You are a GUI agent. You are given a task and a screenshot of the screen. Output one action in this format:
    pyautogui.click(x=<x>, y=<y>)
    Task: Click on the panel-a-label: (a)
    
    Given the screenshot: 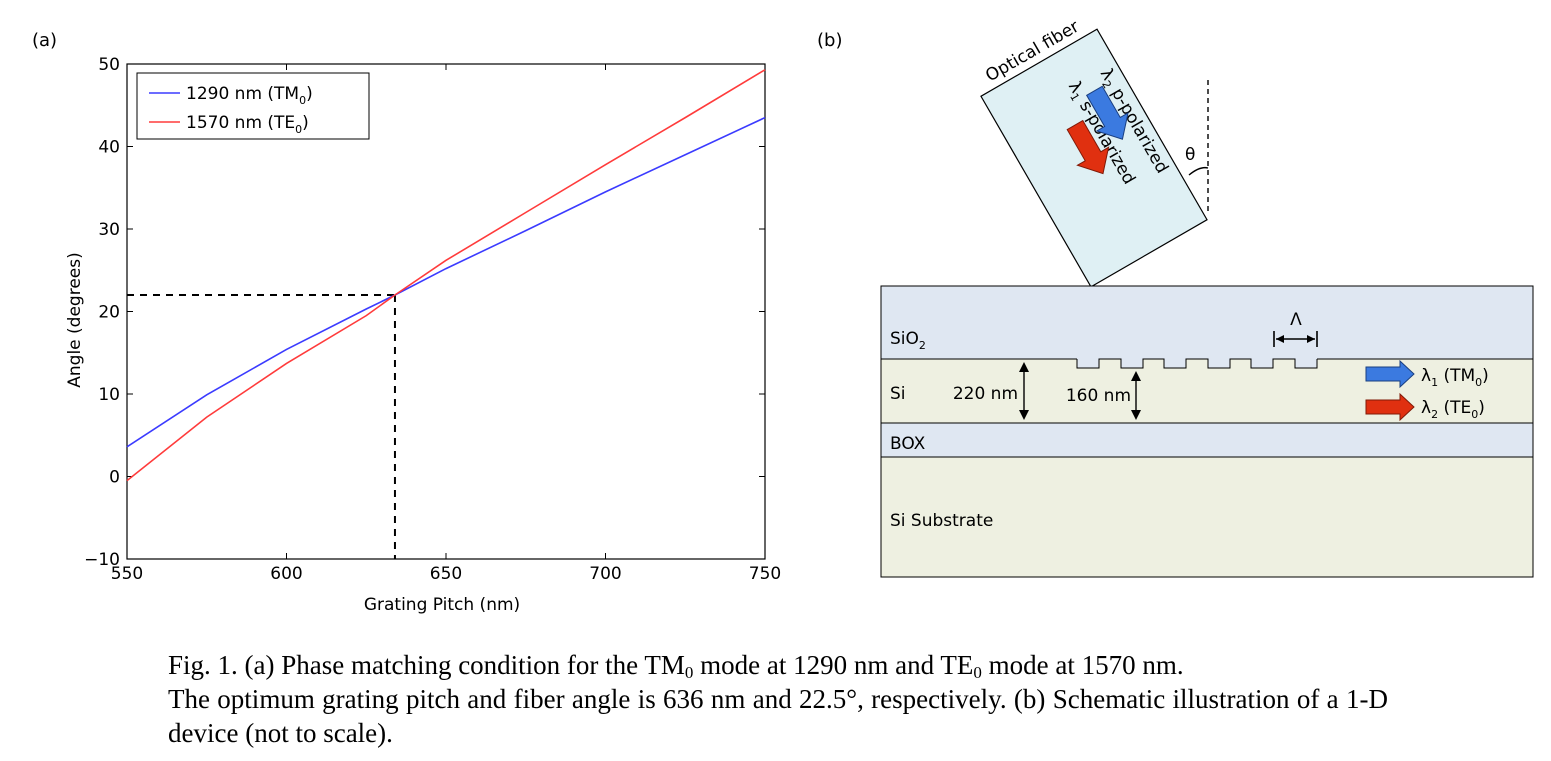 What is the action you would take?
    pyautogui.click(x=44, y=40)
    